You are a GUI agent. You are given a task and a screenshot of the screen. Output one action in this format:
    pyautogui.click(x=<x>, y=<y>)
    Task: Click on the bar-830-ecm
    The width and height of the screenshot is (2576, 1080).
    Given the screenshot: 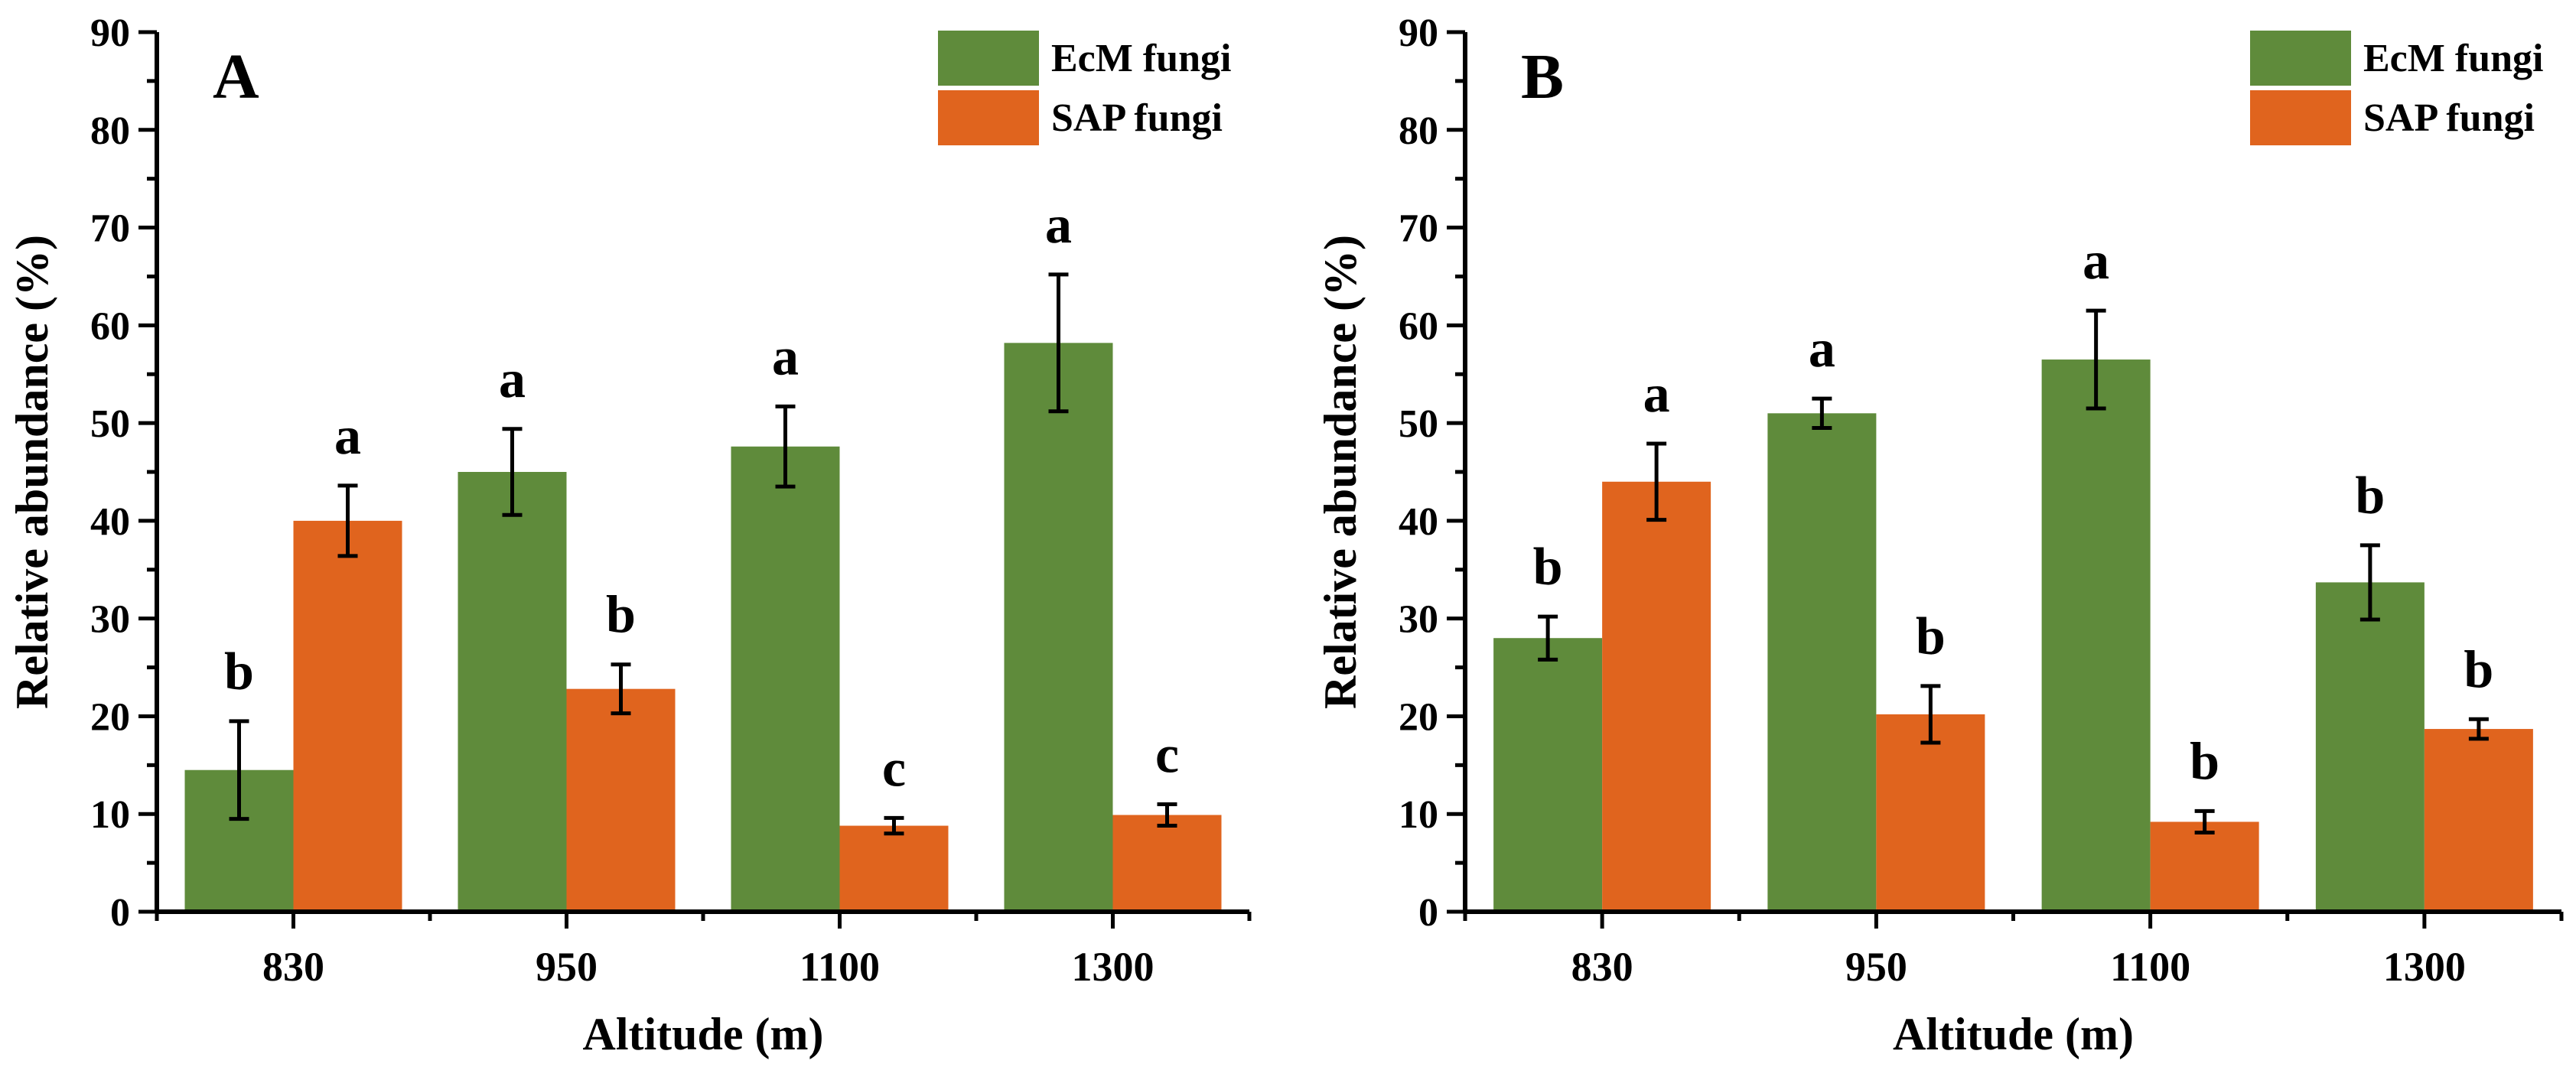 What is the action you would take?
    pyautogui.click(x=1548, y=775)
    